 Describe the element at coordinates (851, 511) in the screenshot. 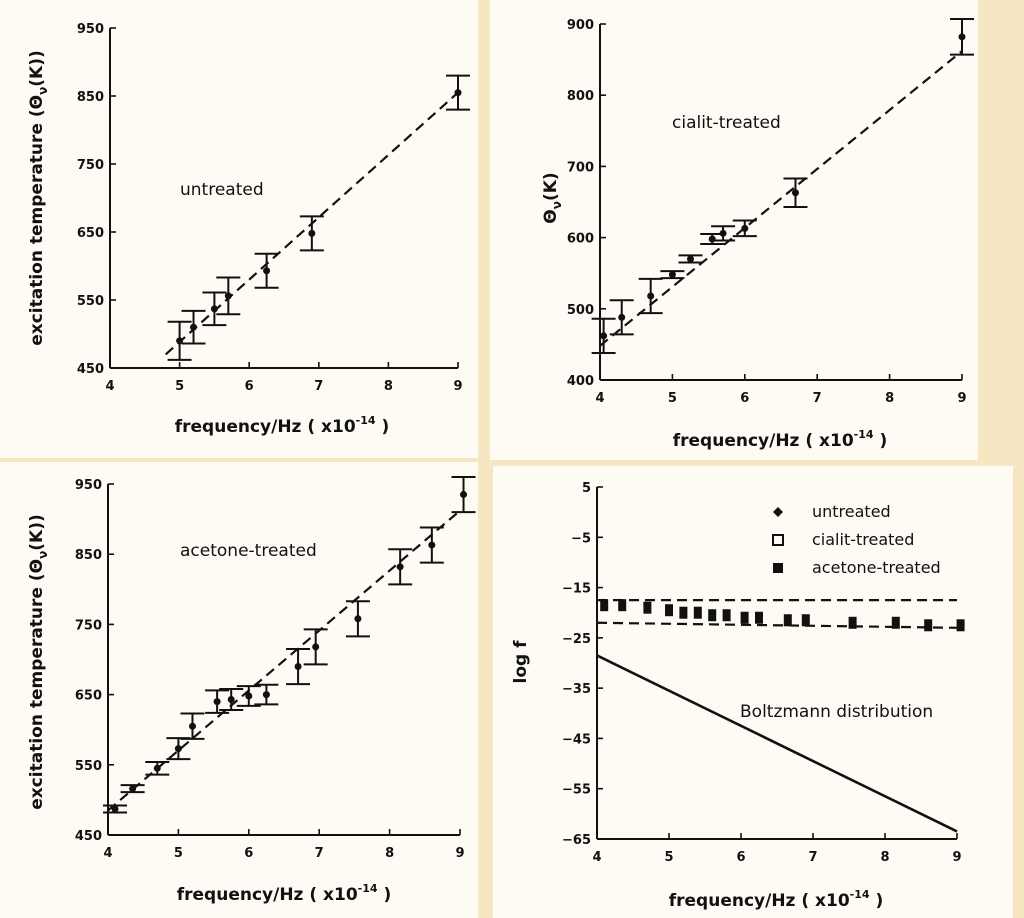

I see `legend-label: untreated` at that location.